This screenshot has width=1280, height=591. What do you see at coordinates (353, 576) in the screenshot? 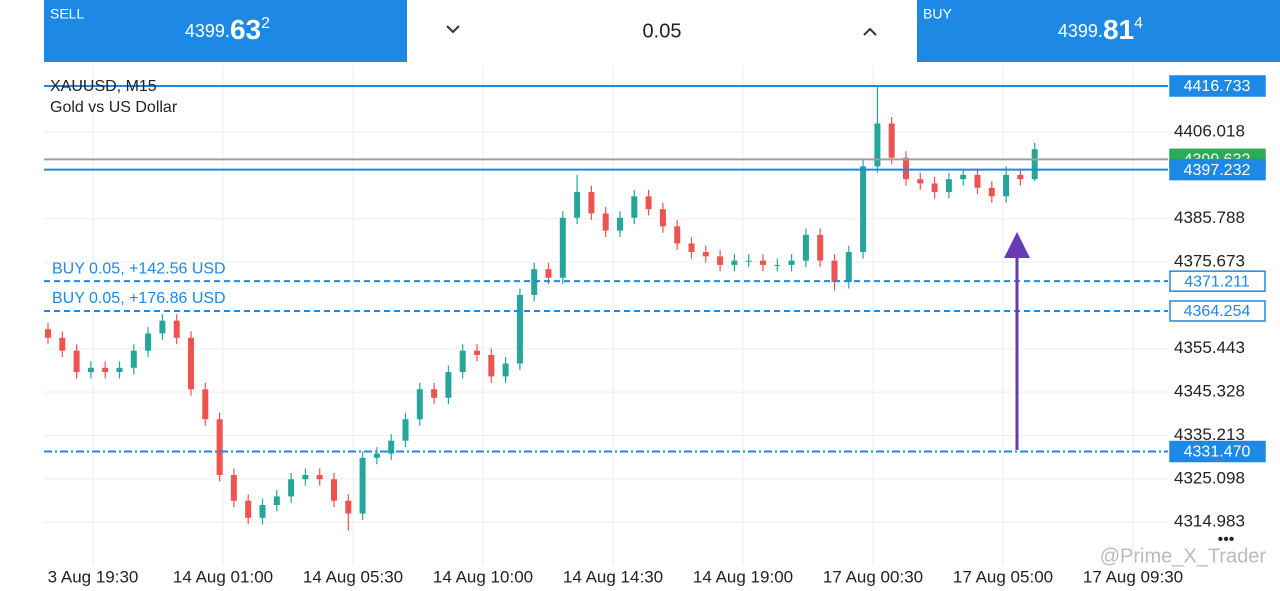
I see `x-tick-label: 14 Aug 05:30` at bounding box center [353, 576].